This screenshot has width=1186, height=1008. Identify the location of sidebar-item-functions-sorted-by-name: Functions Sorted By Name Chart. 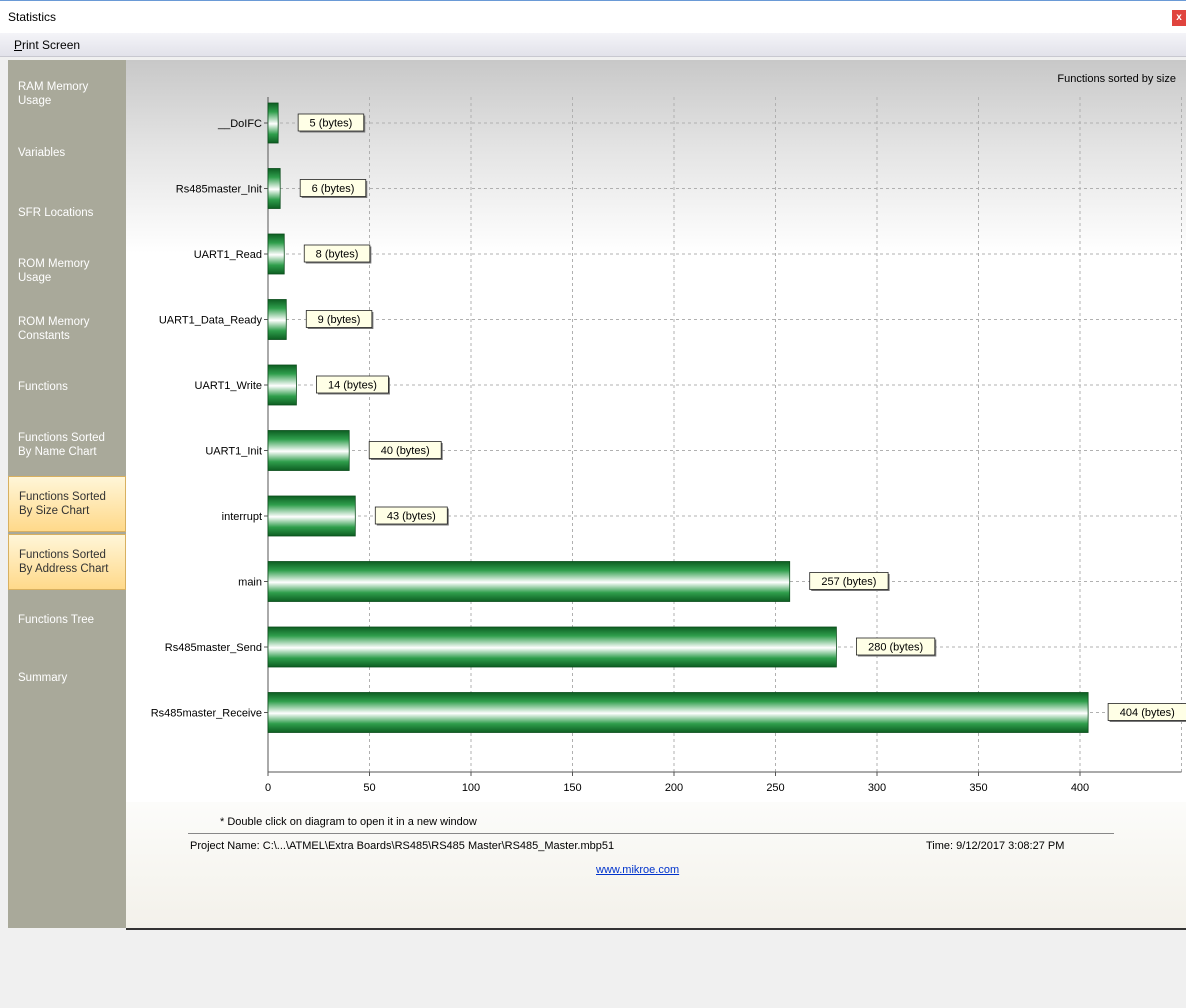
(67, 445).